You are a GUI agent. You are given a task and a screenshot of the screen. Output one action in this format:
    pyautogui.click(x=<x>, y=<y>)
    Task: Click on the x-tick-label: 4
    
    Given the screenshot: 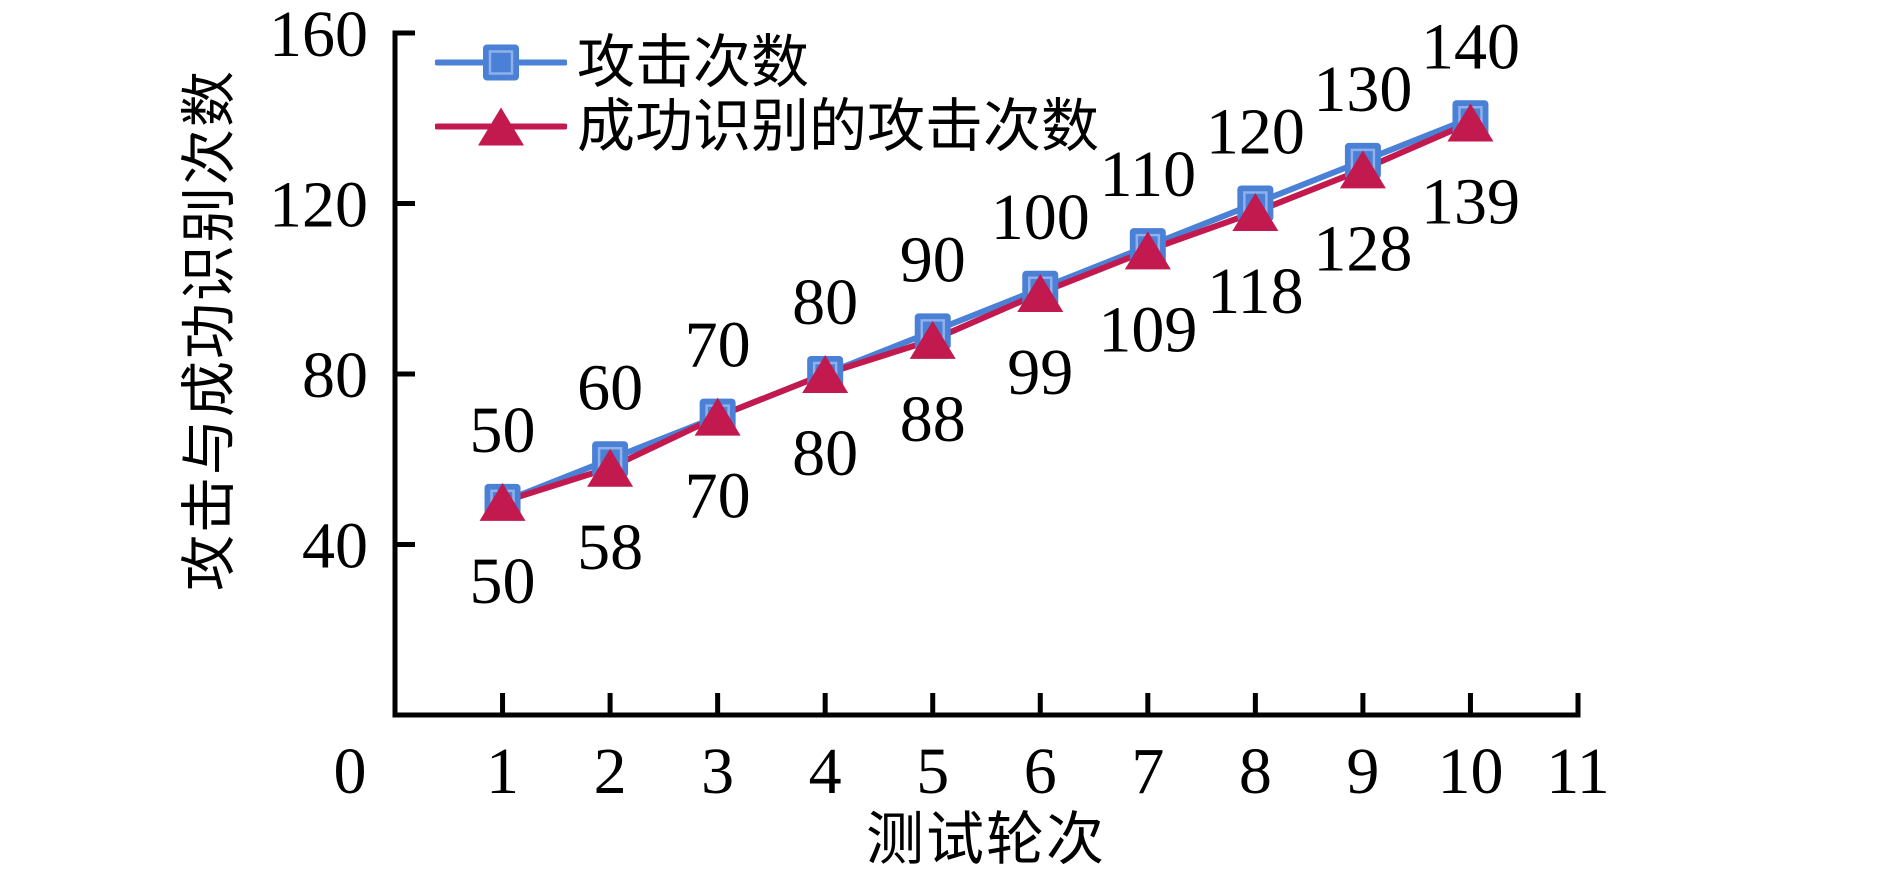 What is the action you would take?
    pyautogui.click(x=825, y=771)
    